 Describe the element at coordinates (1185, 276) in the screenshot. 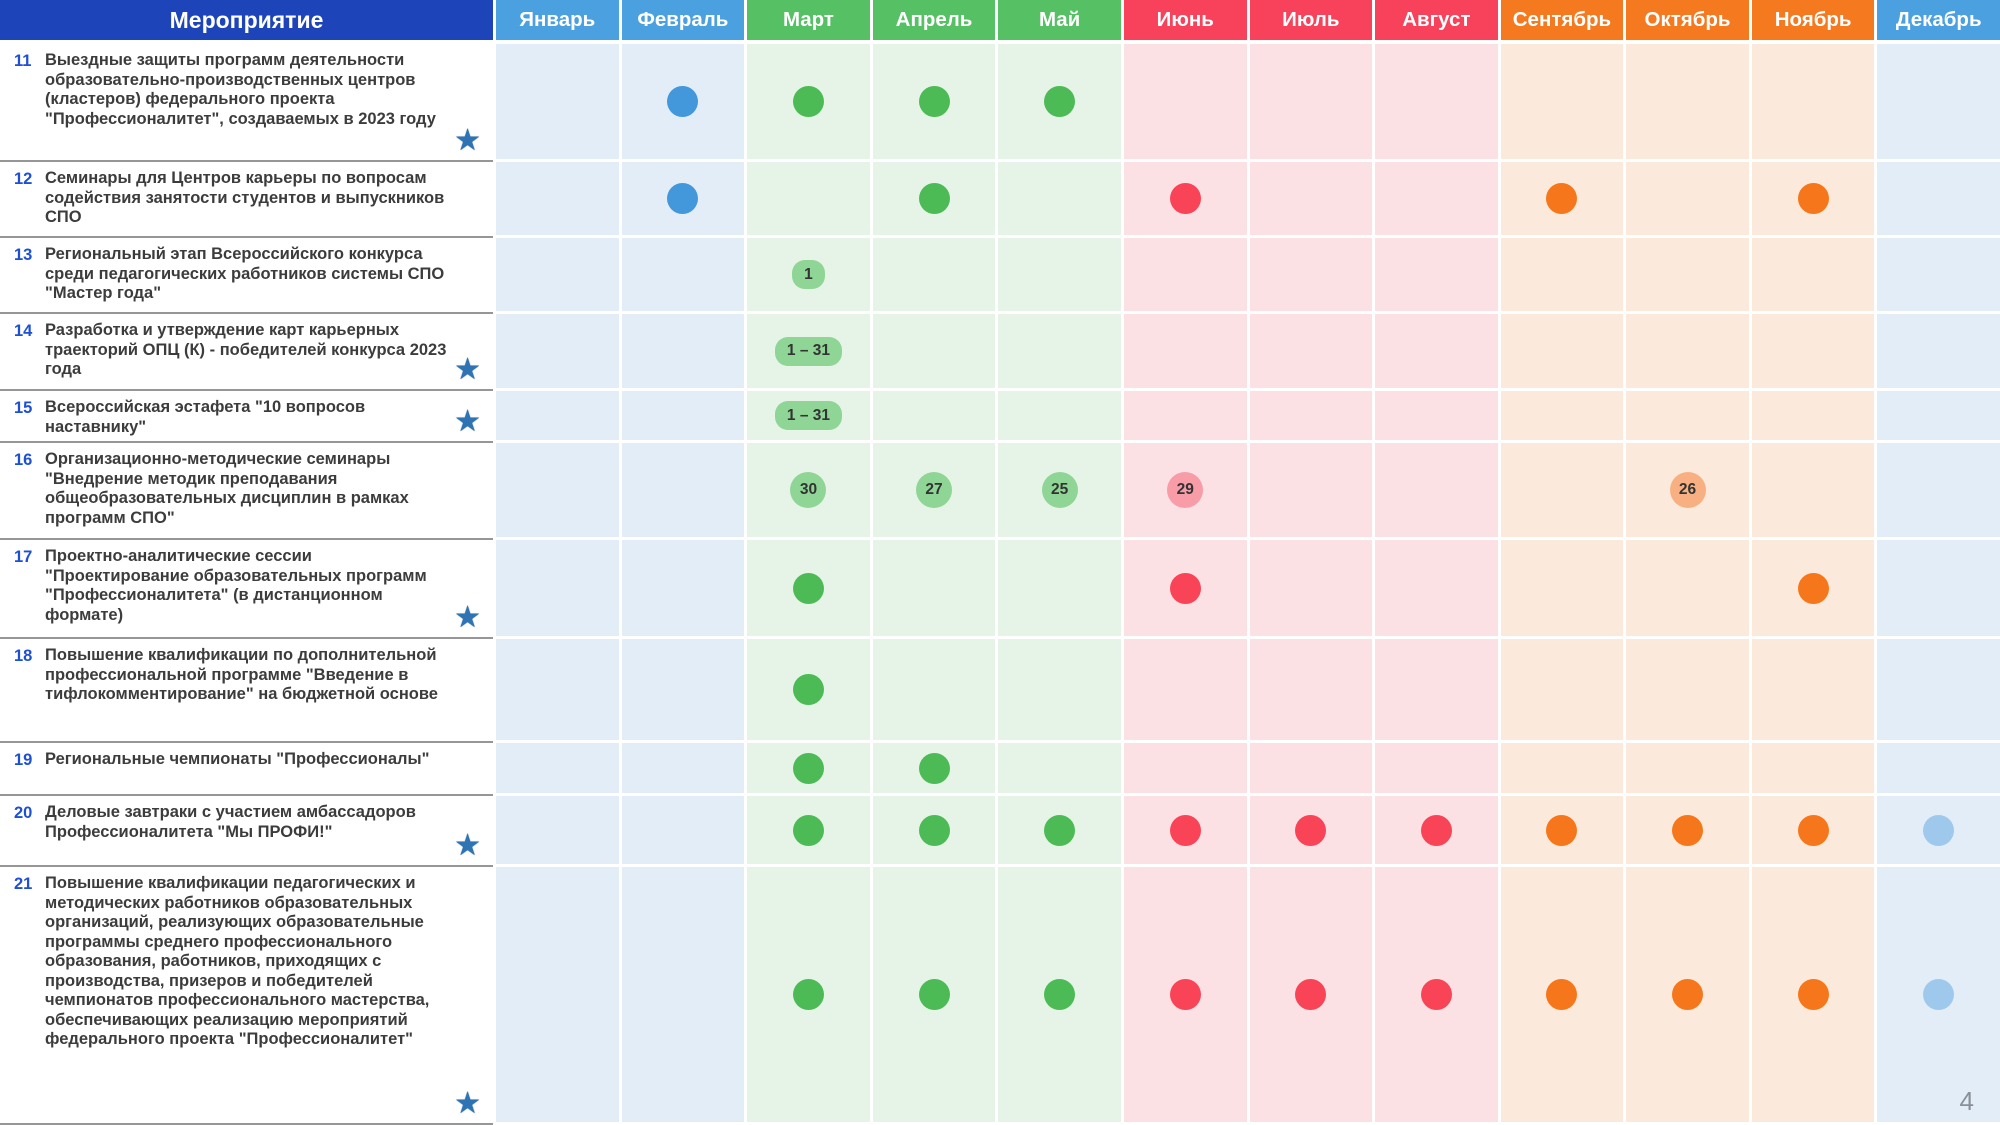

I see `cell-13-июнь` at that location.